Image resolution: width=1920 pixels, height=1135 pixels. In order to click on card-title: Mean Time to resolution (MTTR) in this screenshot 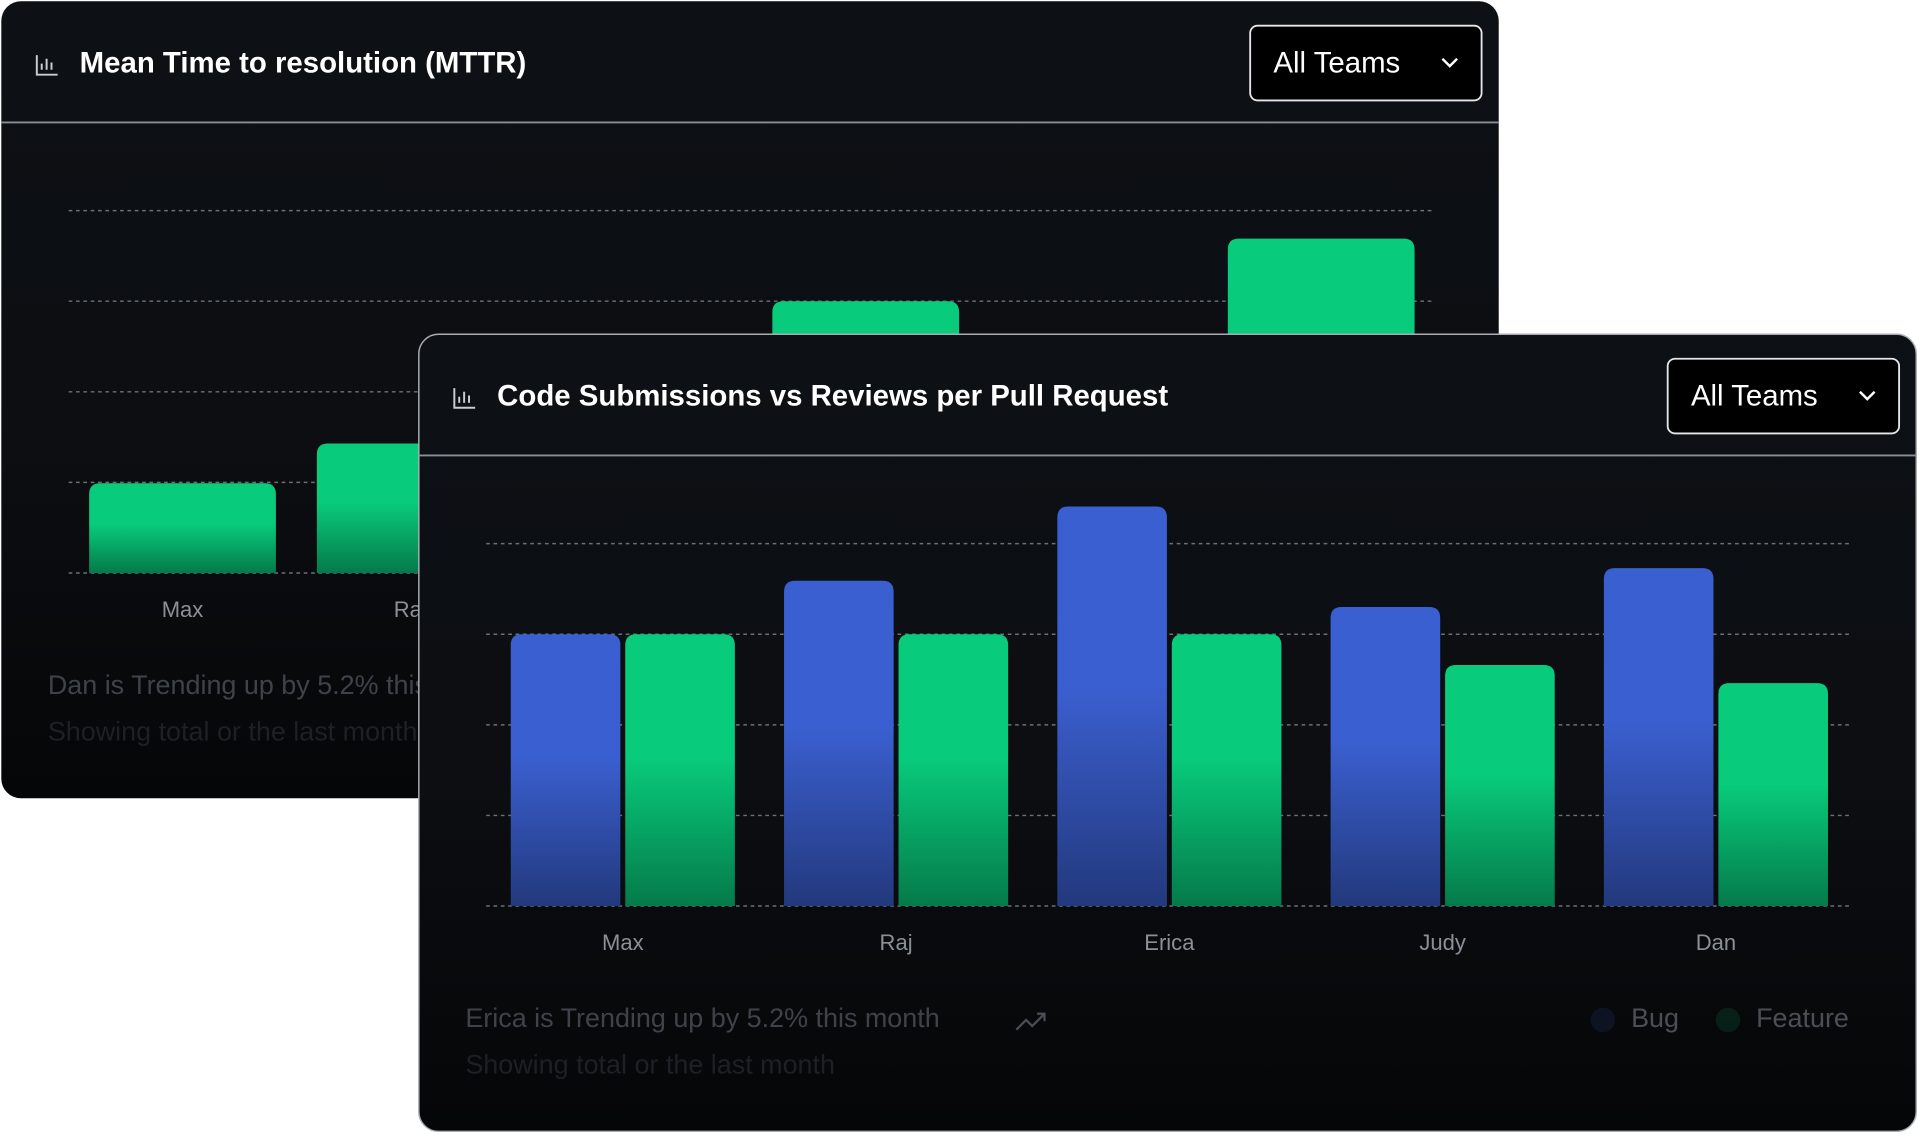, I will do `click(303, 63)`.